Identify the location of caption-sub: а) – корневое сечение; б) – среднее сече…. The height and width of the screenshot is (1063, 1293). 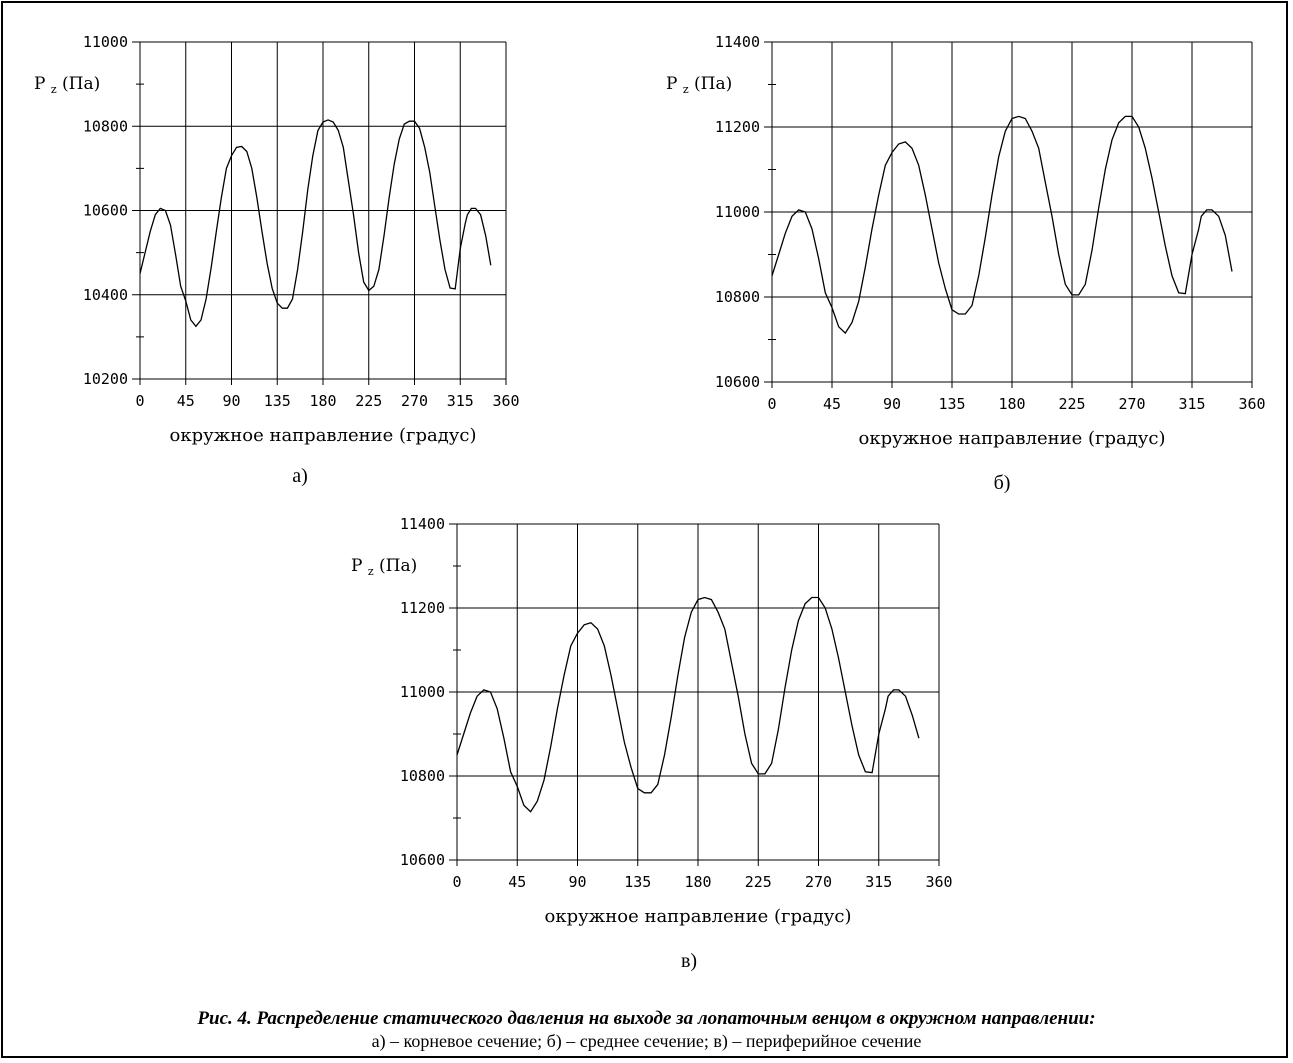
(646, 1041).